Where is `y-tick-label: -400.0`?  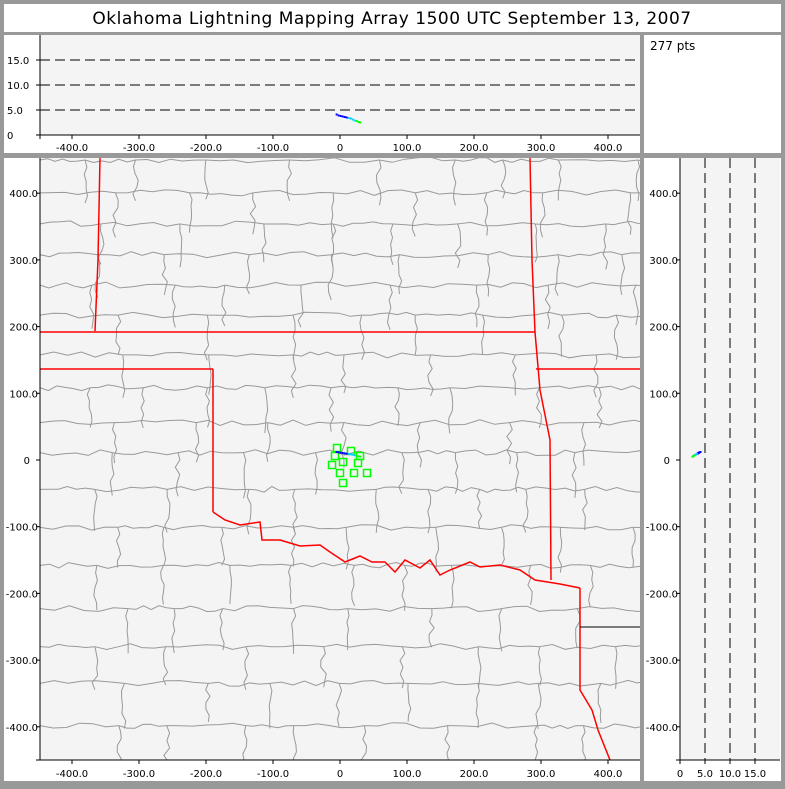
y-tick-label: -400.0 is located at coordinates (22, 728).